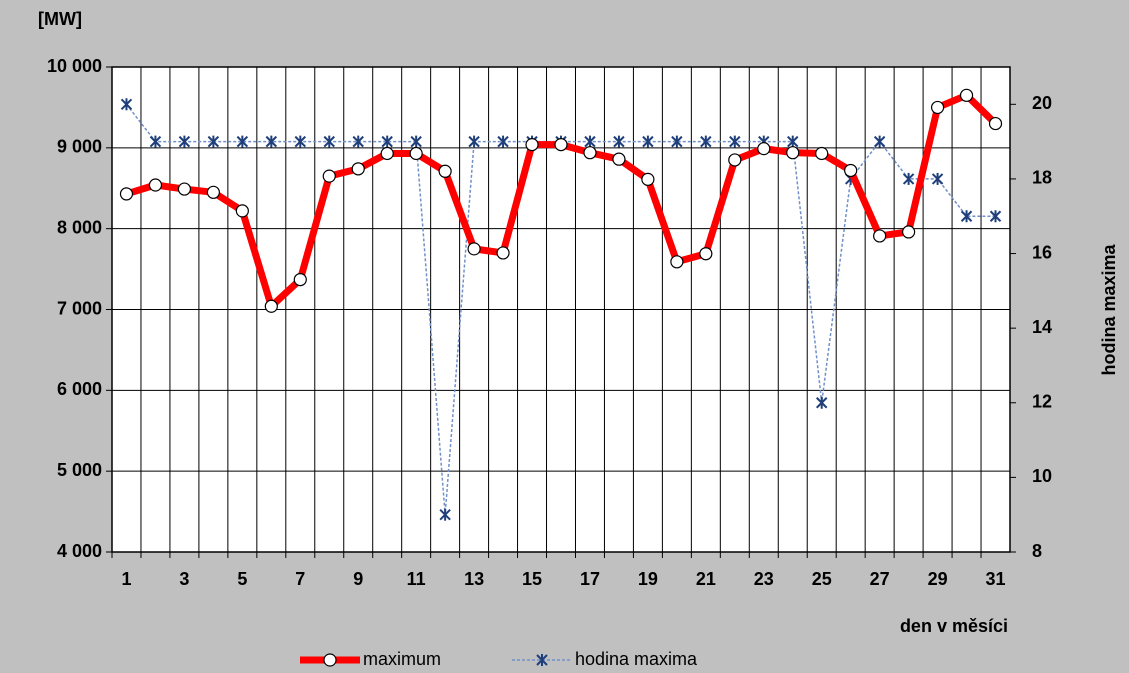 This screenshot has width=1129, height=673. I want to click on x-tick-label: 29, so click(938, 579).